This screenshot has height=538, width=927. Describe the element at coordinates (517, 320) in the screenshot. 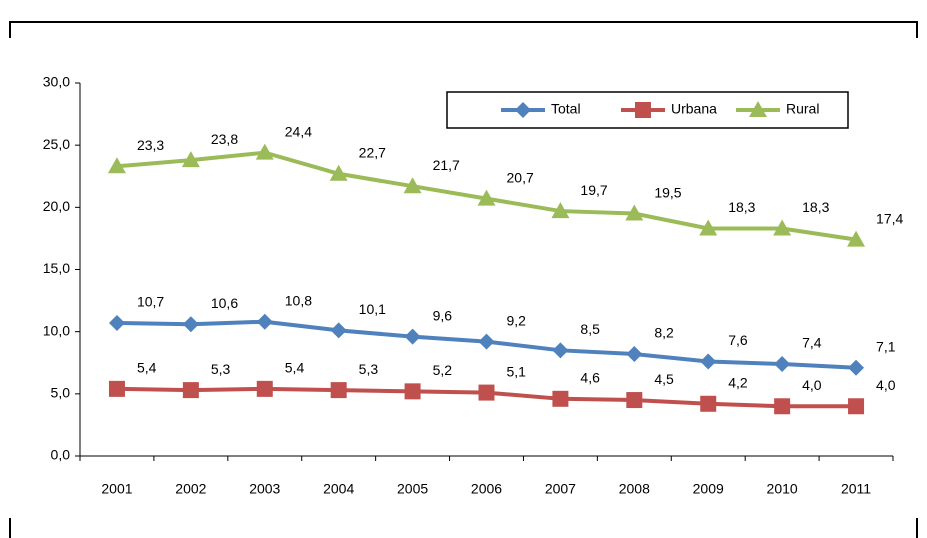

I see `data-label: 9,2` at that location.